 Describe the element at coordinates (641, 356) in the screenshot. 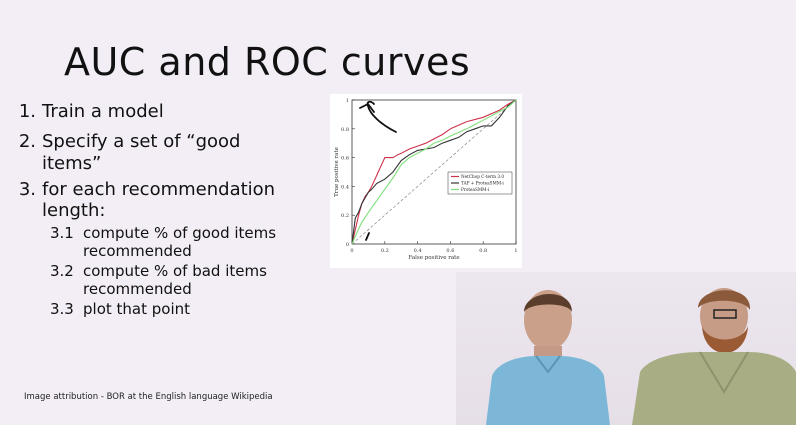

I see `presenters-image` at that location.